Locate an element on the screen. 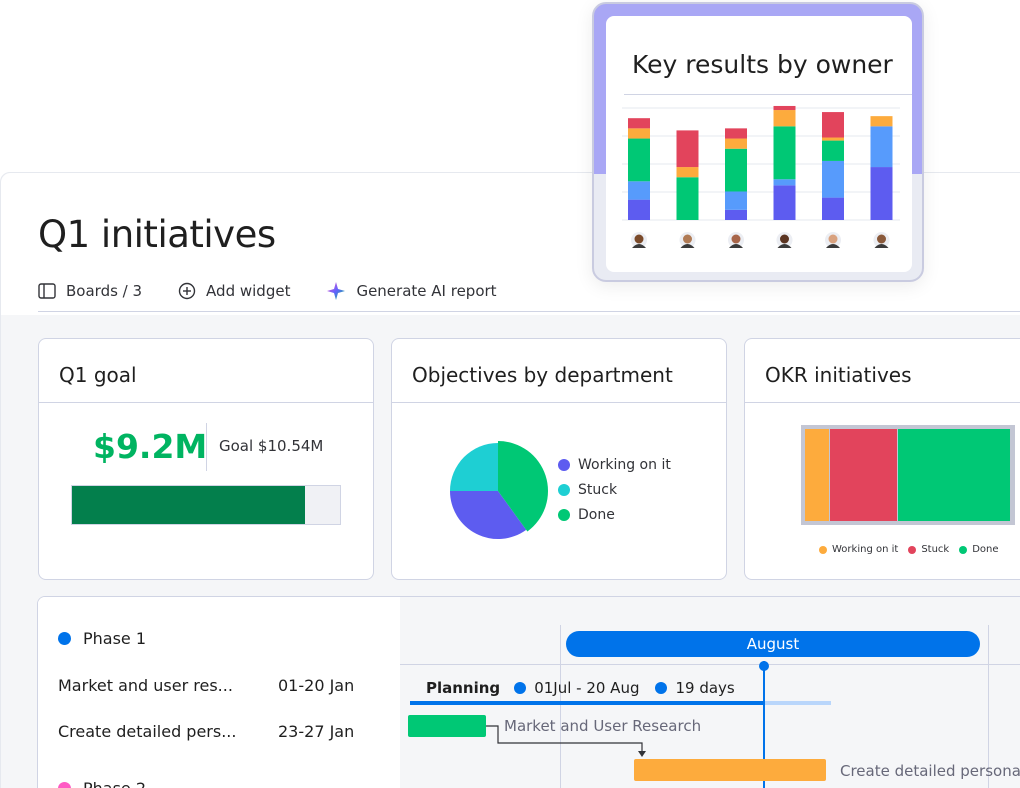 The height and width of the screenshot is (788, 1020). generate-ai-report-button: Generate AI report is located at coordinates (411, 291).